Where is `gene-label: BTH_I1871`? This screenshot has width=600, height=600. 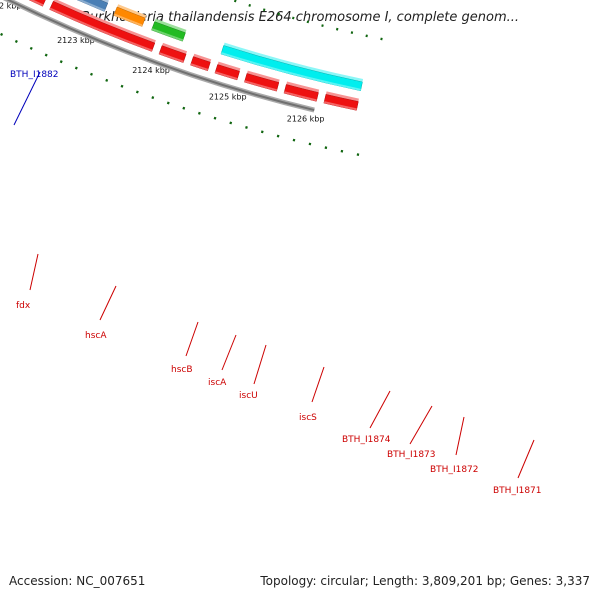 gene-label: BTH_I1871 is located at coordinates (517, 491).